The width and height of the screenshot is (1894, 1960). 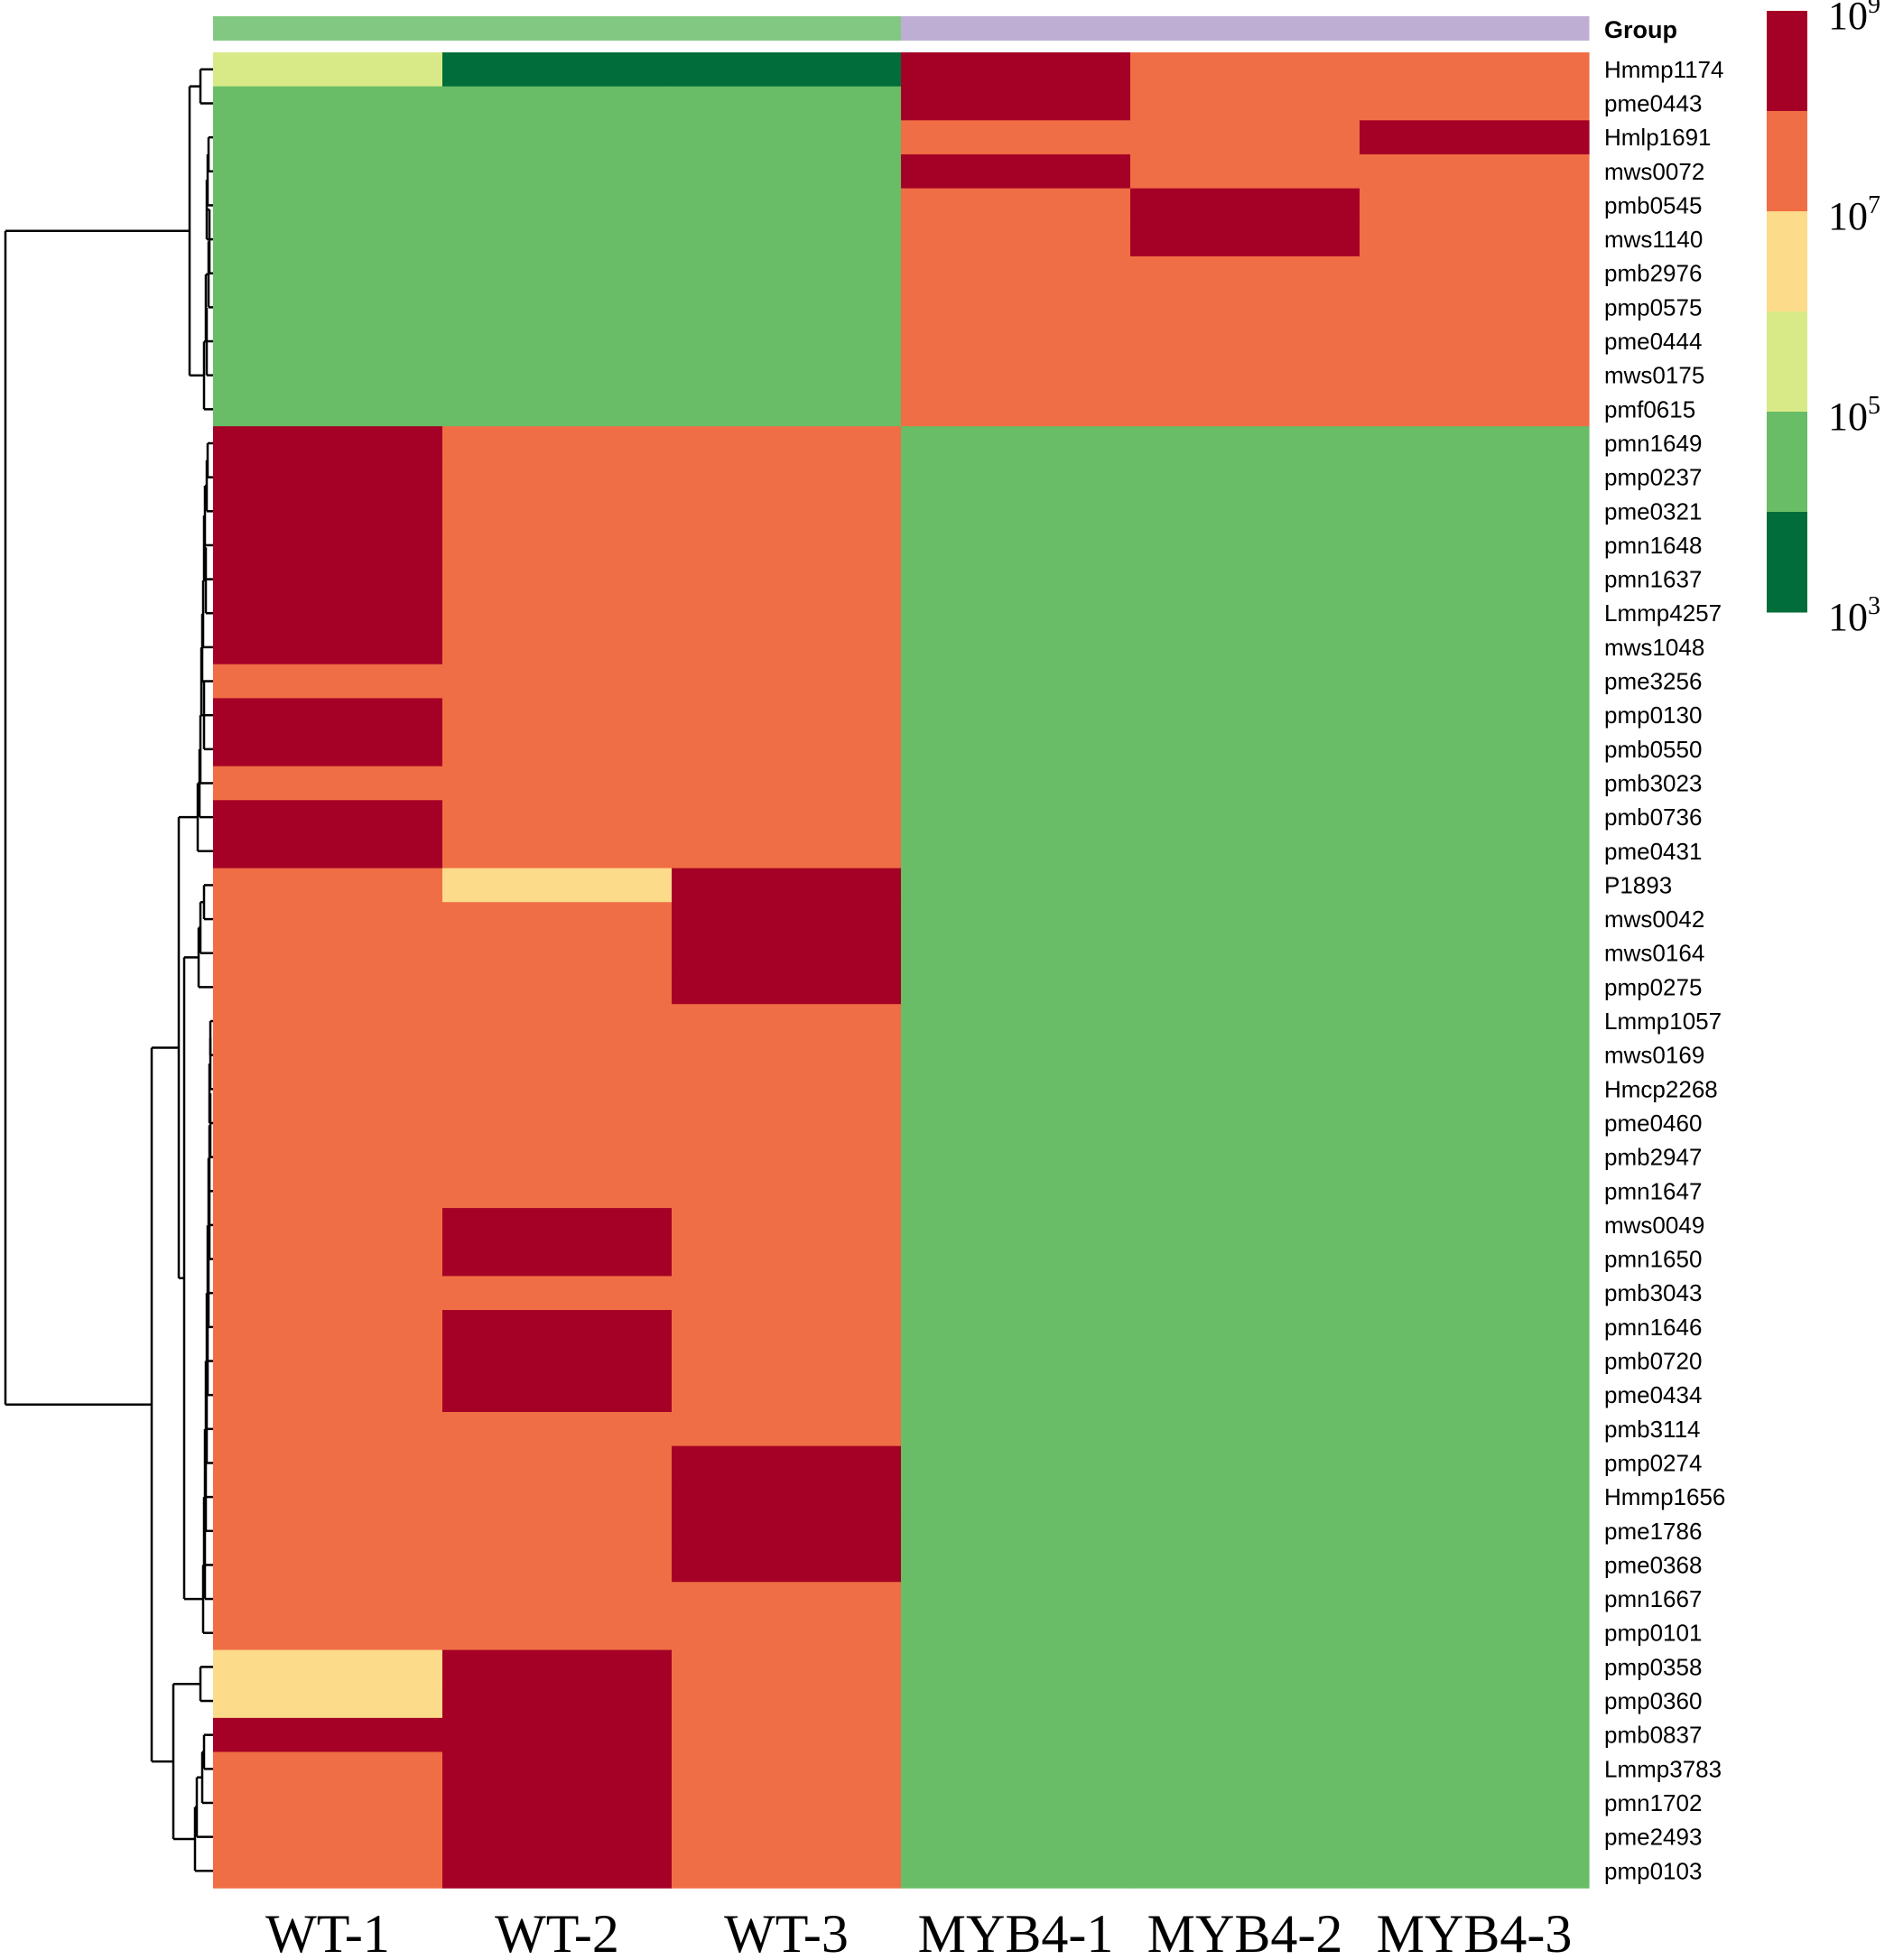 What do you see at coordinates (1787, 362) in the screenshot?
I see `legend-color-bin` at bounding box center [1787, 362].